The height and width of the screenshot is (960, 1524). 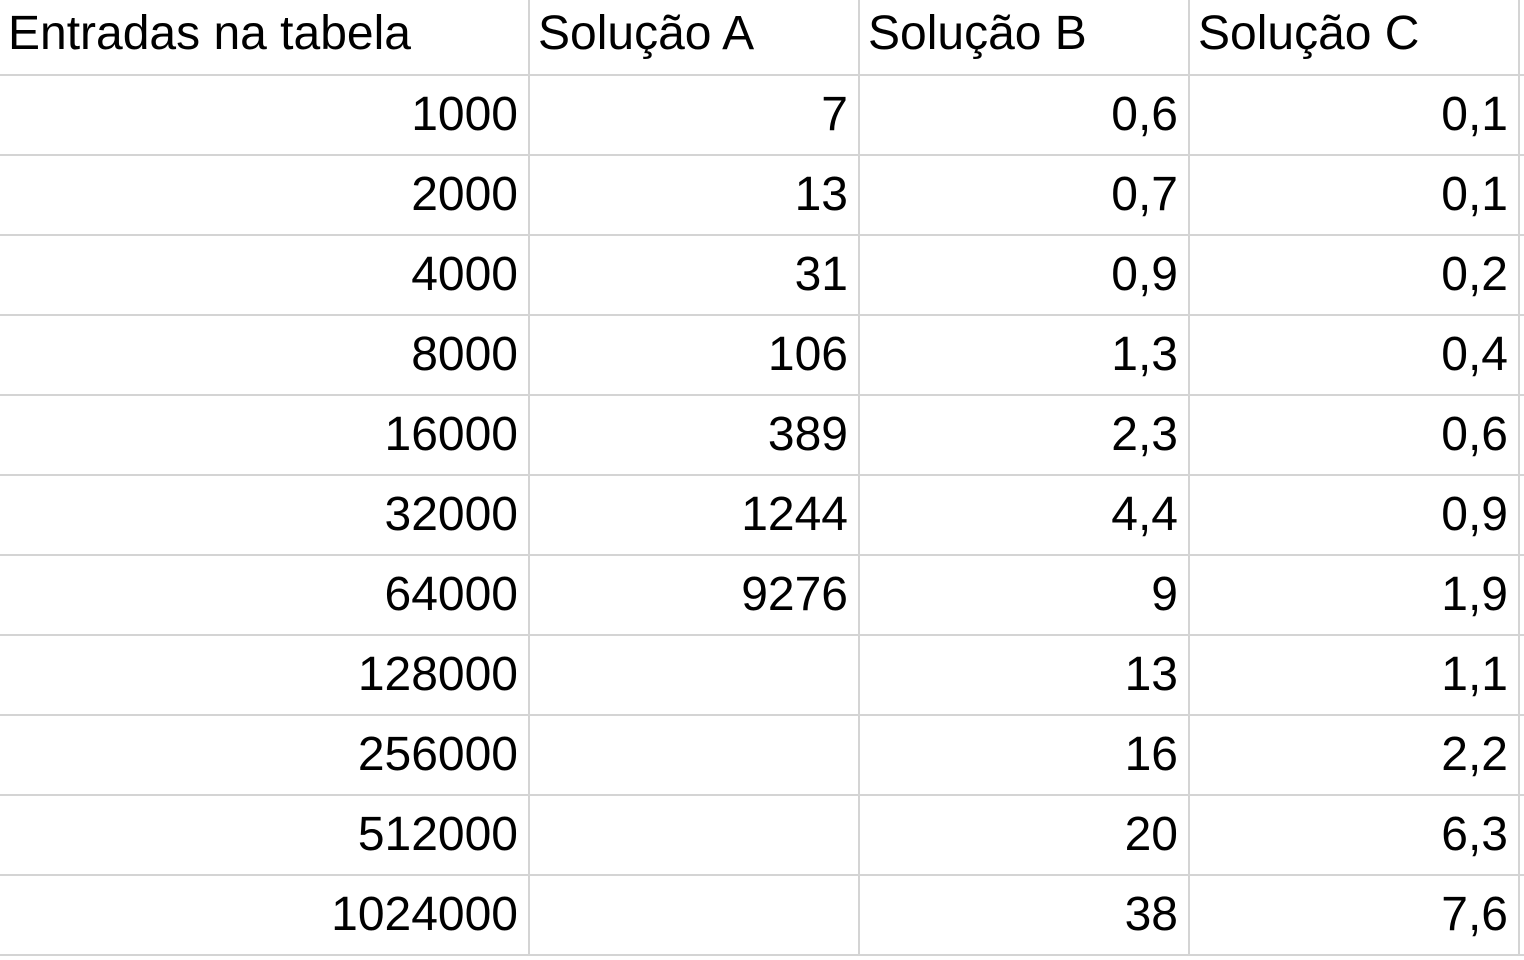 What do you see at coordinates (1025, 835) in the screenshot?
I see `table-cell: 20` at bounding box center [1025, 835].